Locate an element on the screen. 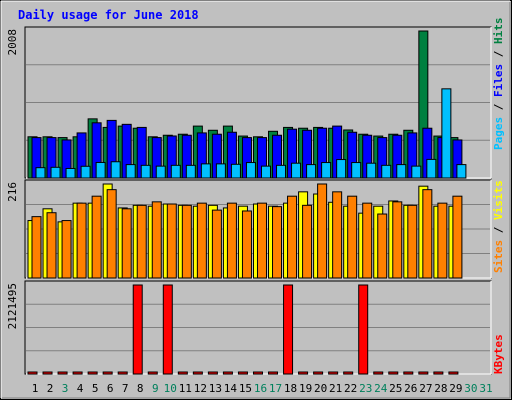  legend-kbytes: KBytes is located at coordinates (498, 354).